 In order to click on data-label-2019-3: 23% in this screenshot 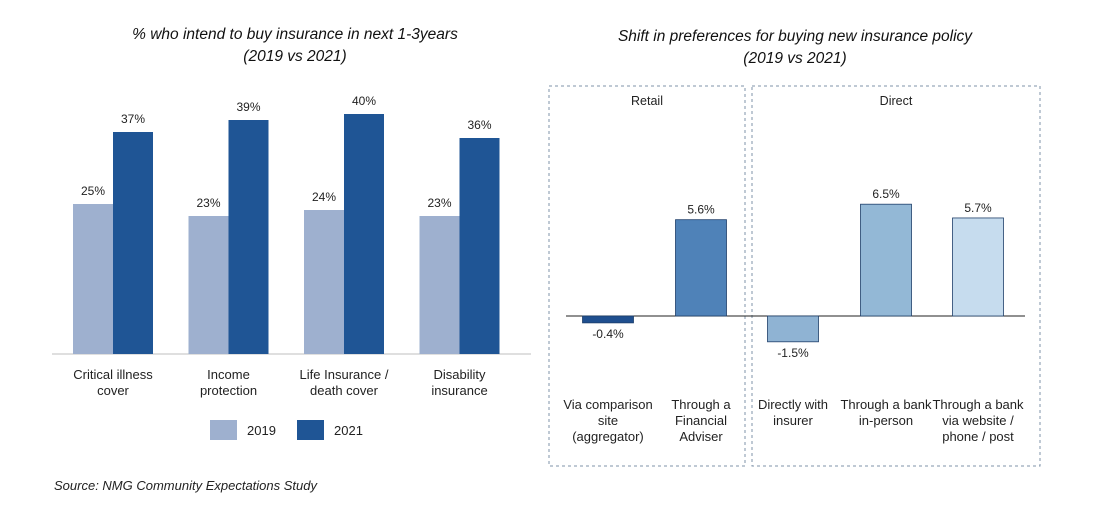, I will do `click(439, 203)`.